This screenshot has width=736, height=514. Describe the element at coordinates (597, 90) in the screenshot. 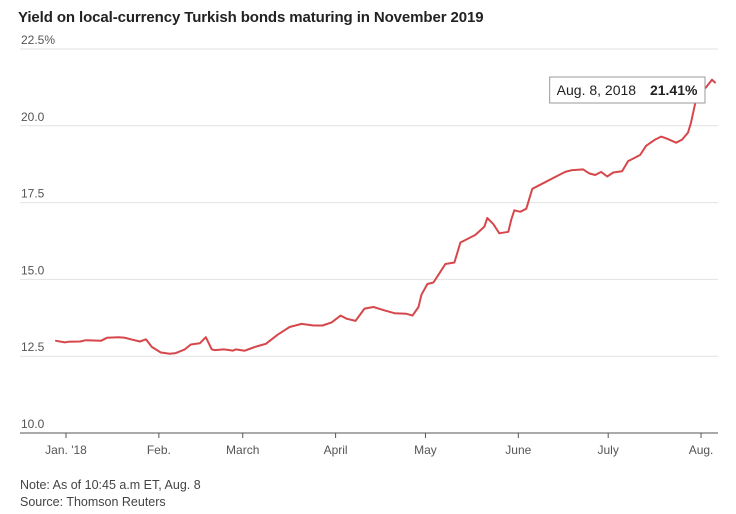

I see `callout-date: Aug. 8, 2018` at that location.